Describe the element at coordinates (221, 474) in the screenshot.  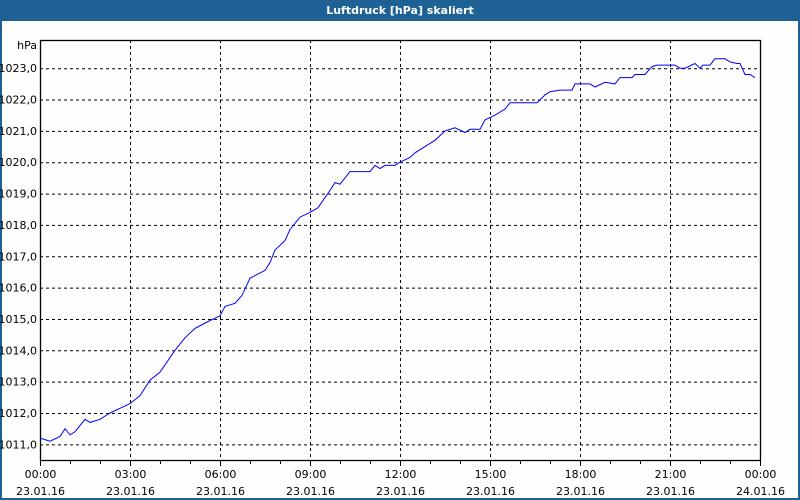
I see `x-tick-time: 06:00` at that location.